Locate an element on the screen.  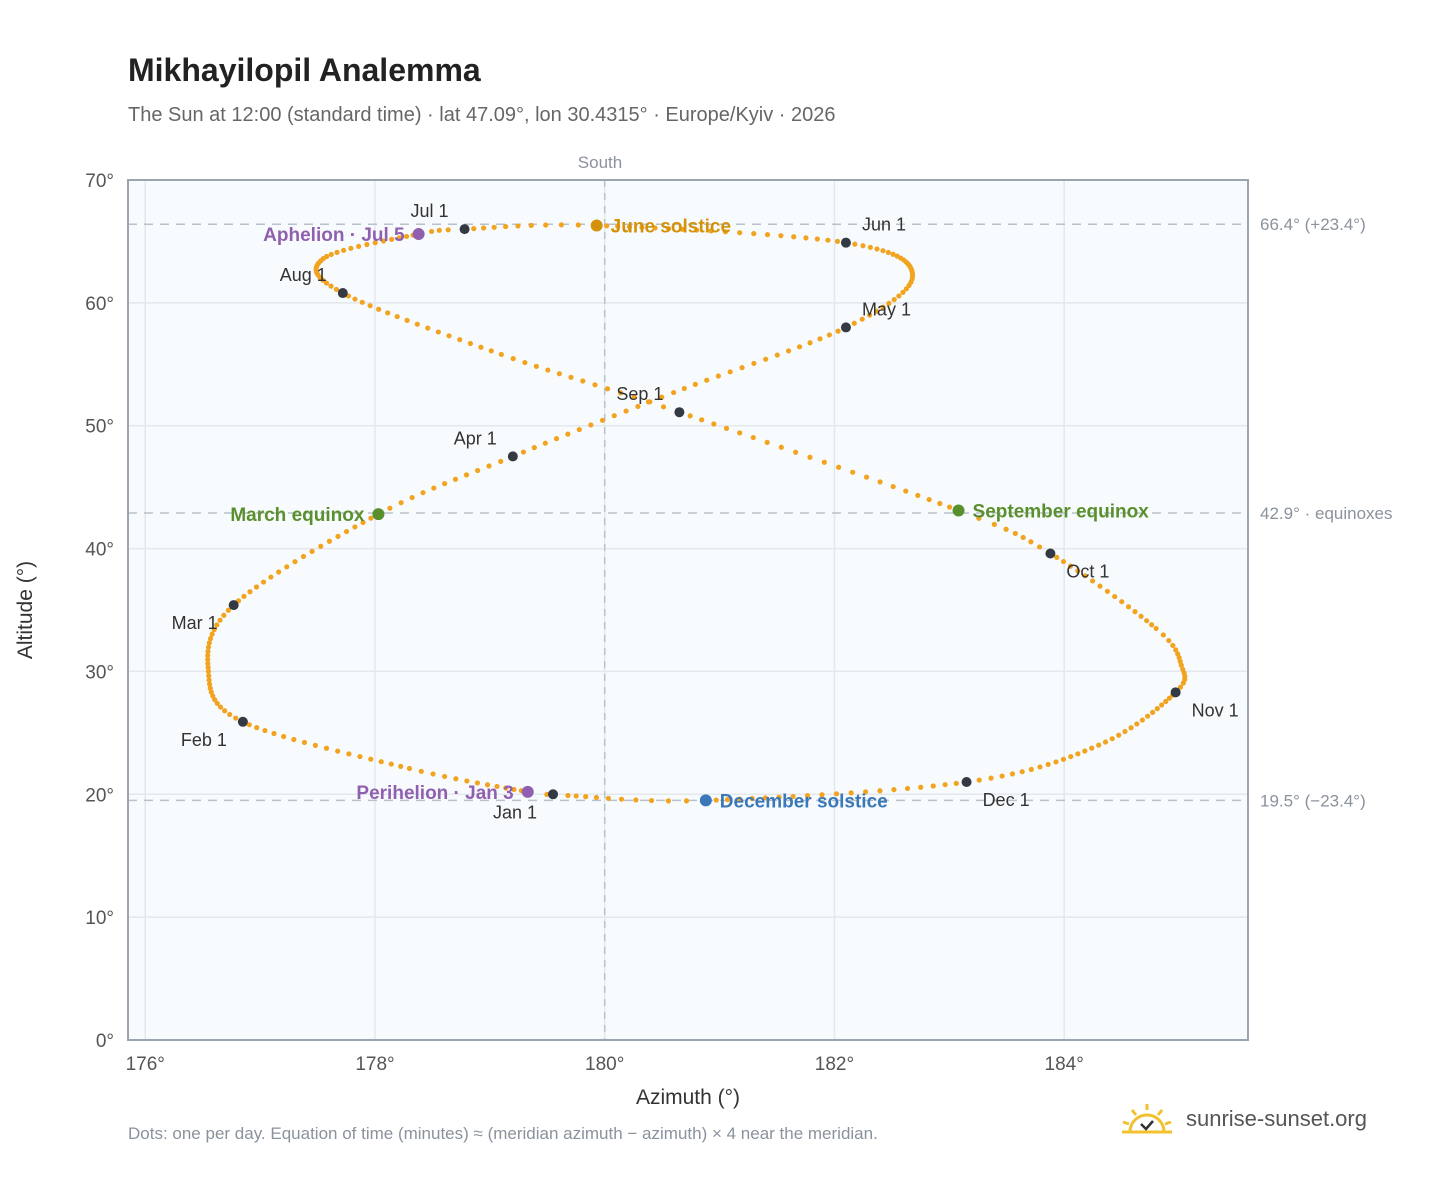
reference-line-label: 42.9° · equinoxes is located at coordinates (1326, 513).